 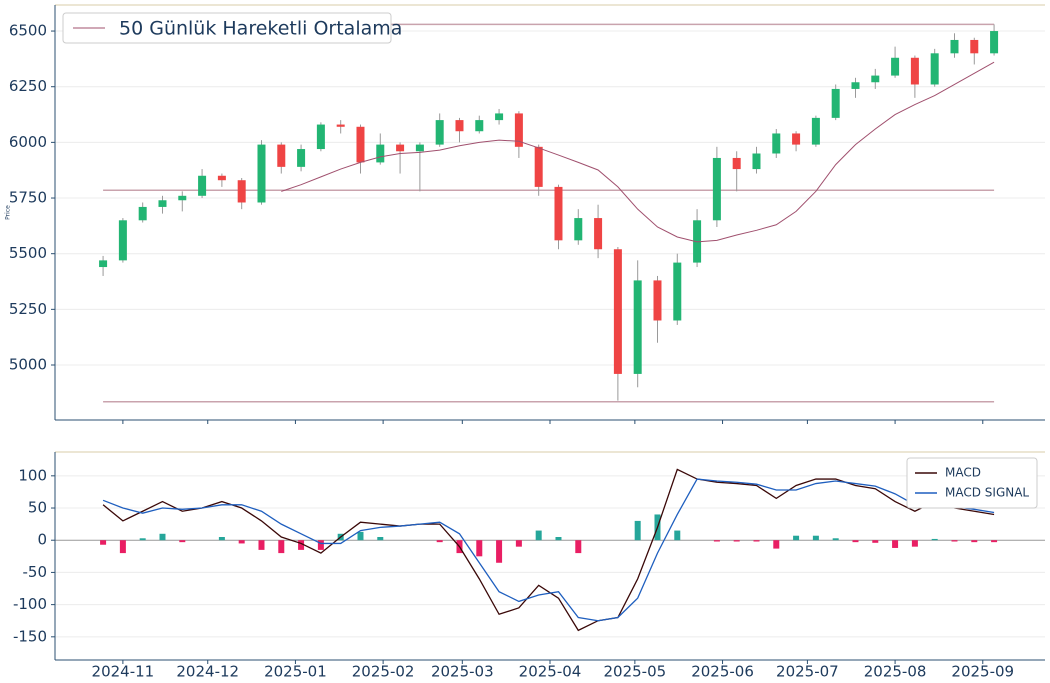 I want to click on x-tick-label: 2025-06, so click(x=722, y=672).